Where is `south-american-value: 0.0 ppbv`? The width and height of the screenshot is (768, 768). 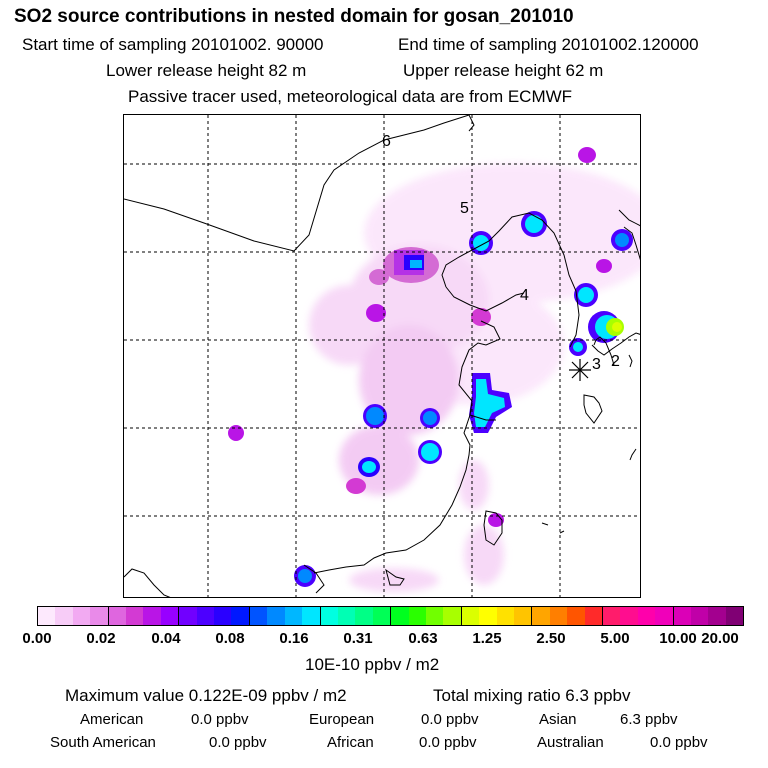 south-american-value: 0.0 ppbv is located at coordinates (238, 742).